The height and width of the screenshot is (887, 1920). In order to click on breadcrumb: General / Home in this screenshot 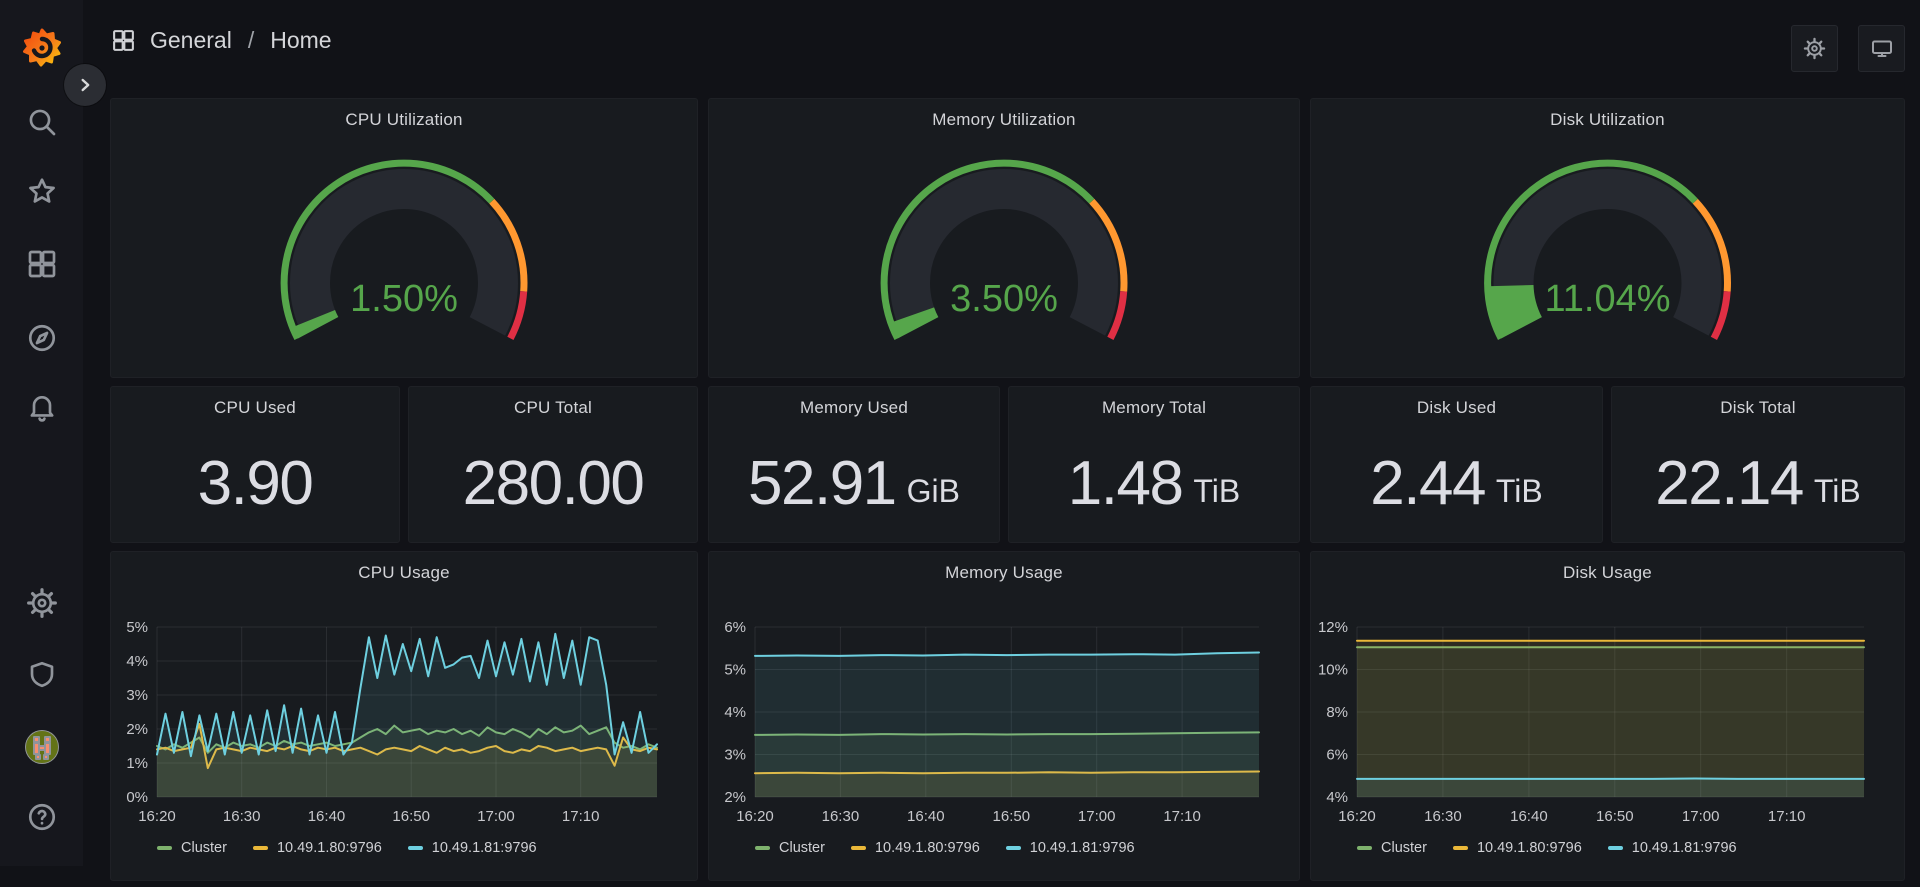, I will do `click(221, 40)`.